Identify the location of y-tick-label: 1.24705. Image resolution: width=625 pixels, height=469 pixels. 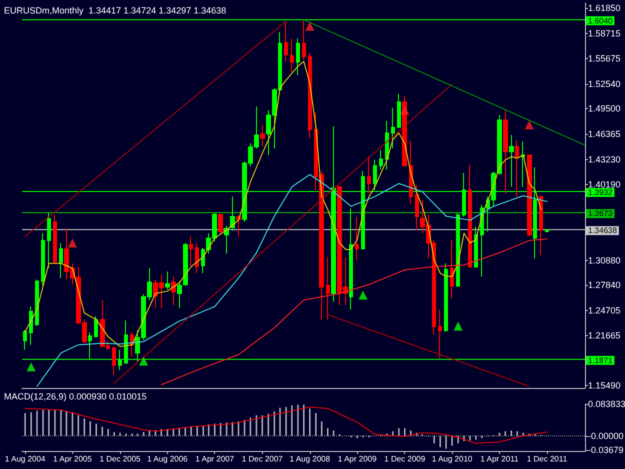
(604, 311).